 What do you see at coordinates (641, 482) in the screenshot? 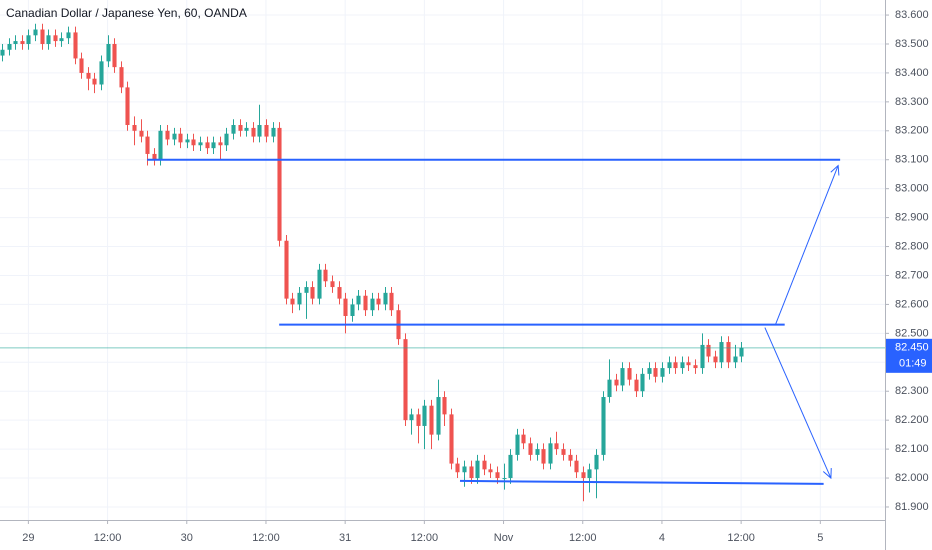
I see `trend-line` at bounding box center [641, 482].